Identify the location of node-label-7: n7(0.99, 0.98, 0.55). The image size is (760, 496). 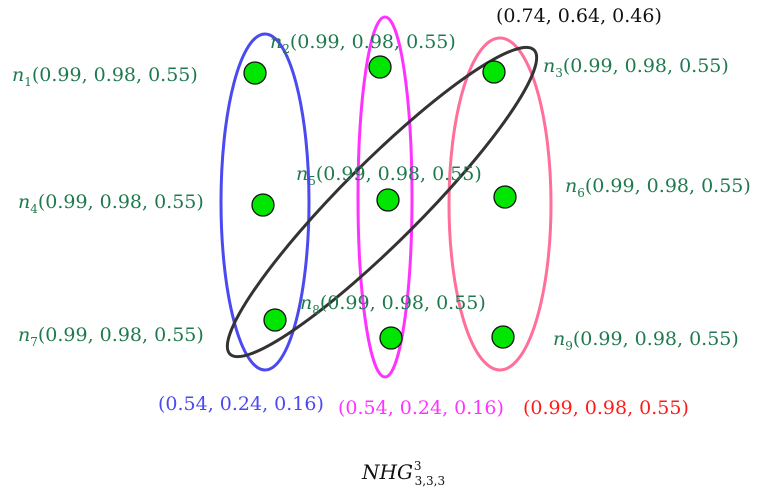
(111, 336).